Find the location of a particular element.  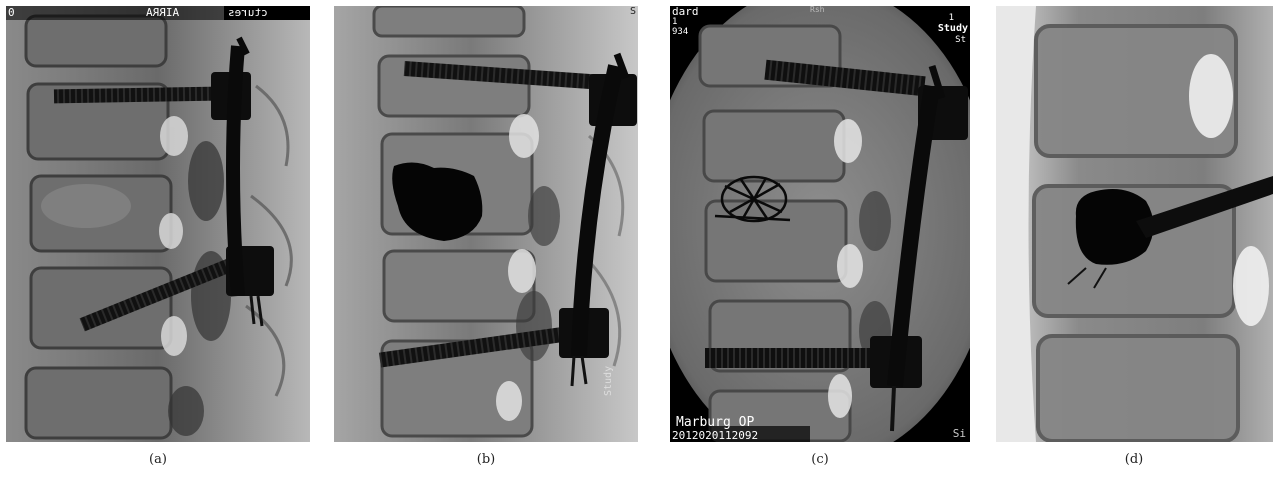

caption-a: (a) is located at coordinates (158, 459).